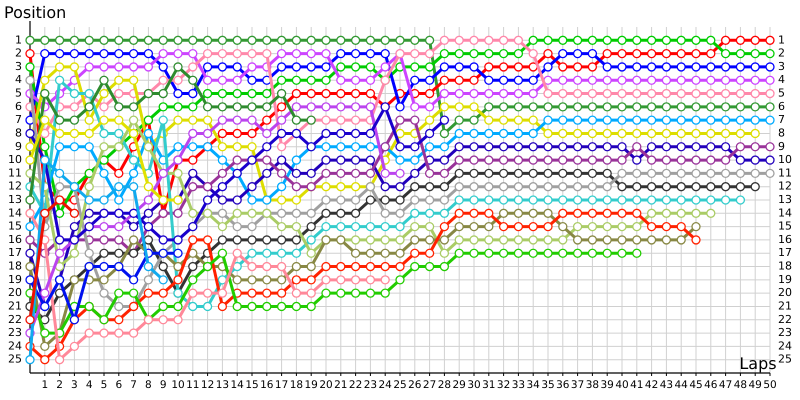 Image resolution: width=800 pixels, height=400 pixels. Describe the element at coordinates (755, 385) in the screenshot. I see `x-tick-label: 49` at that location.